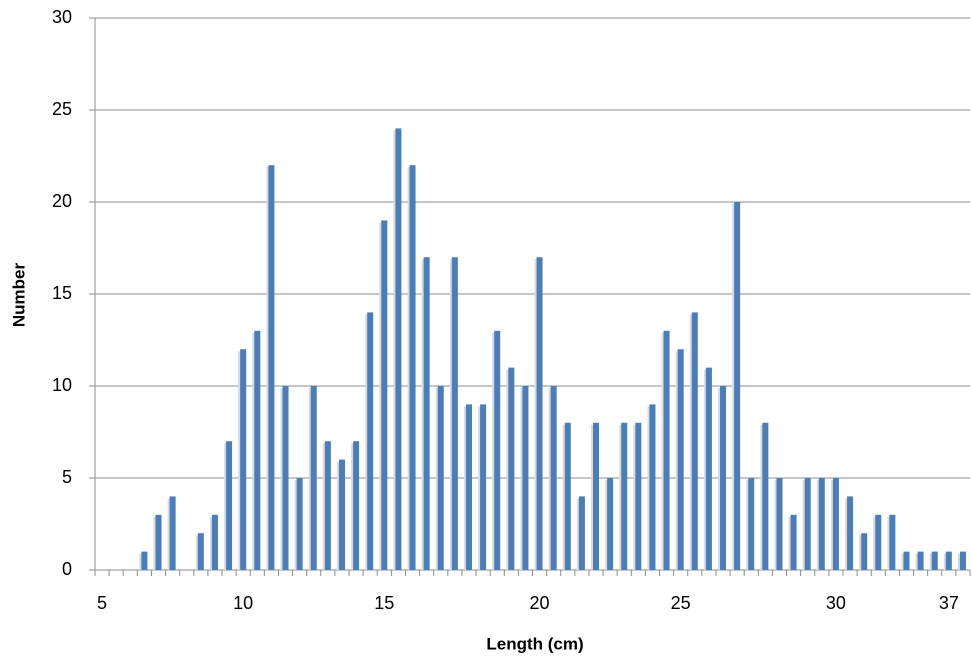  Describe the element at coordinates (384, 603) in the screenshot. I see `x-tick-label: 15` at that location.